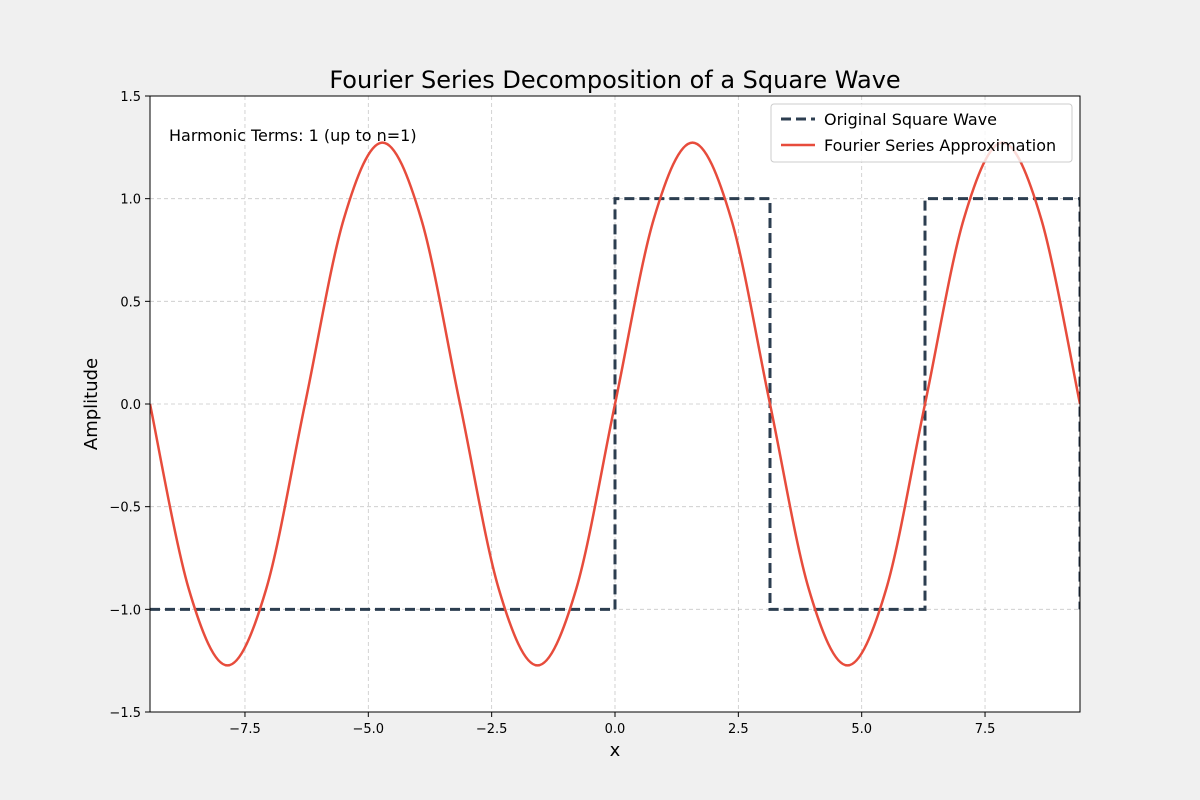 This screenshot has width=1200, height=800. Describe the element at coordinates (940, 145) in the screenshot. I see `legend-fourier-label: Fourier Series Approximation` at that location.